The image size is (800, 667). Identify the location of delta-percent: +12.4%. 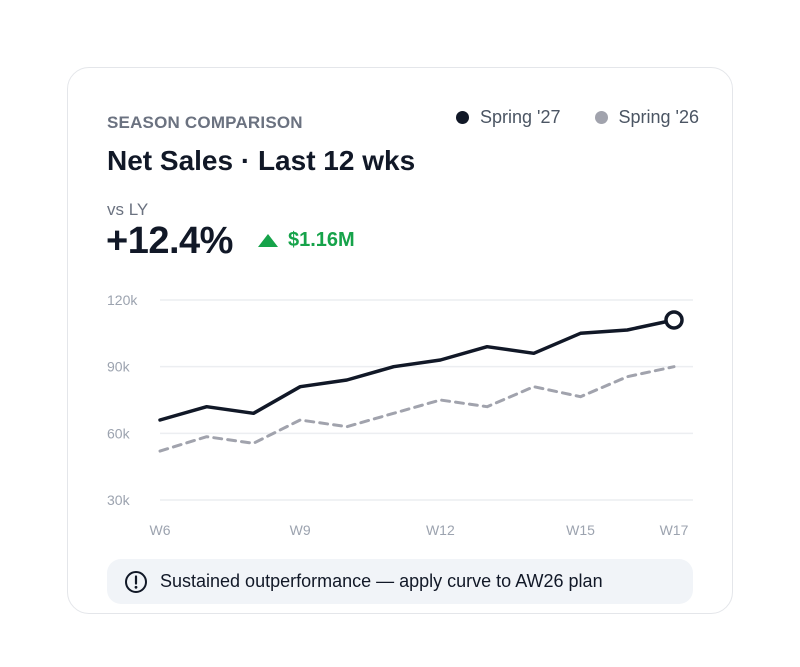
(169, 241).